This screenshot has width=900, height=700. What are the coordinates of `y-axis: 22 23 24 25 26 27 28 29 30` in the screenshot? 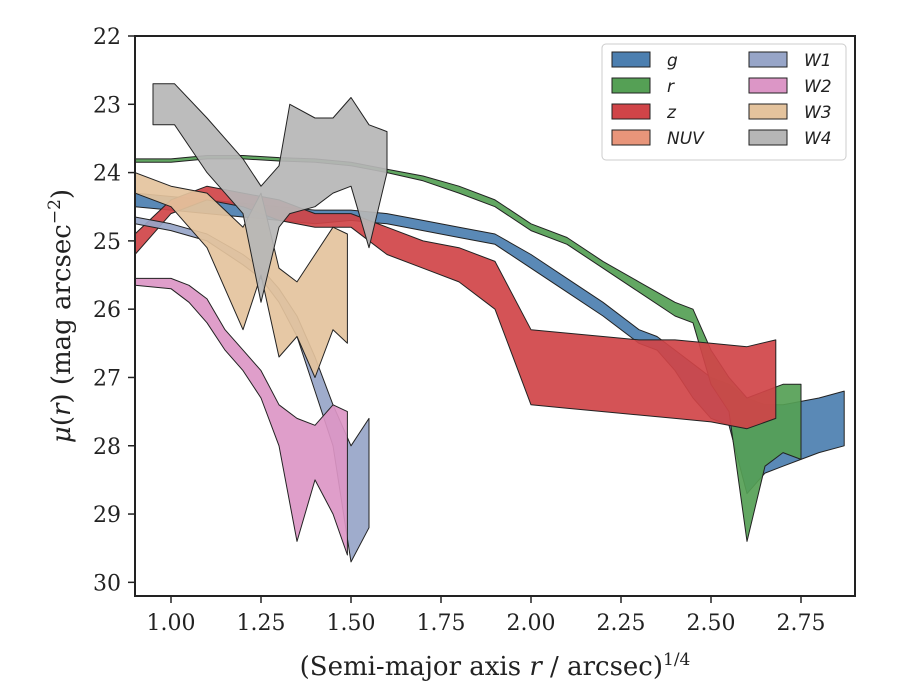 It's located at (114, 310).